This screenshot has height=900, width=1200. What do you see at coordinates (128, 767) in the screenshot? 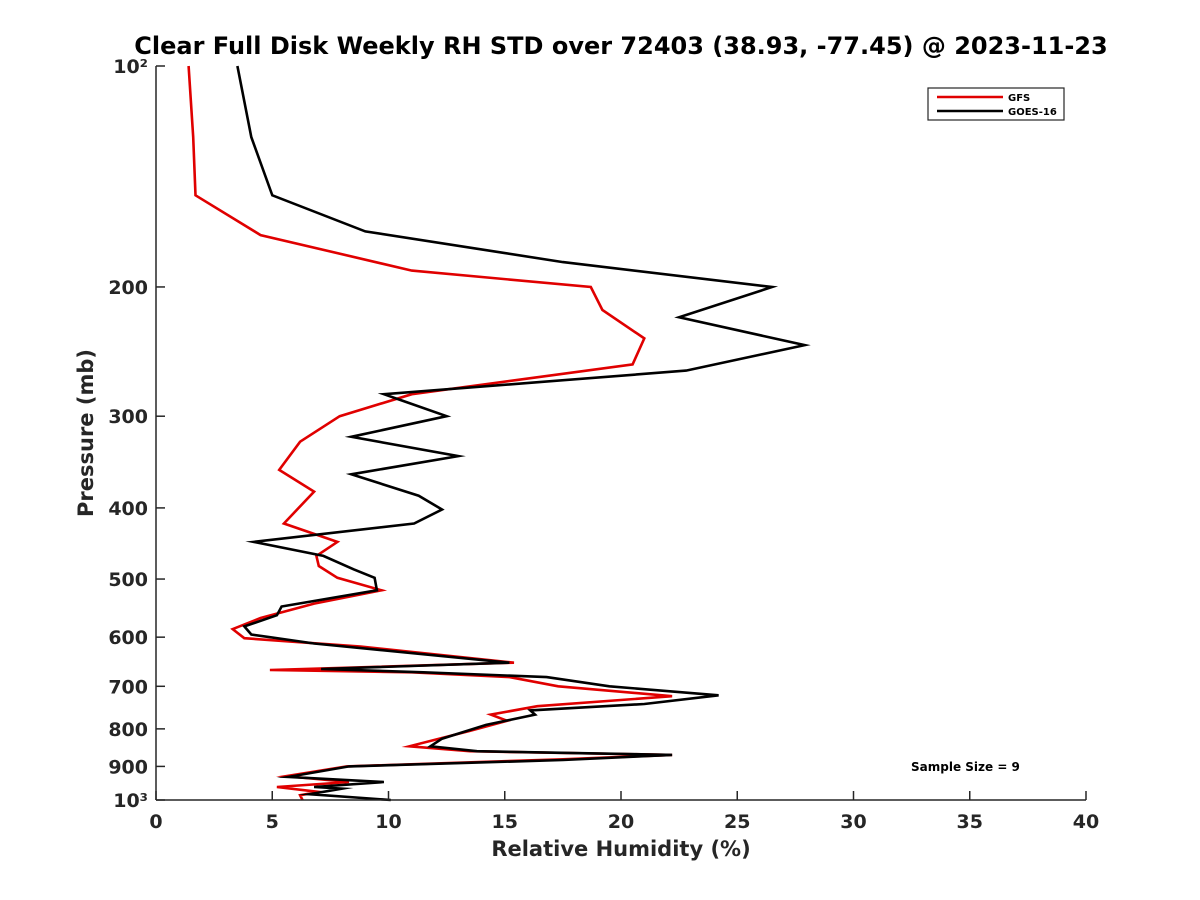
I see `y-tick-label: 900` at bounding box center [128, 767].